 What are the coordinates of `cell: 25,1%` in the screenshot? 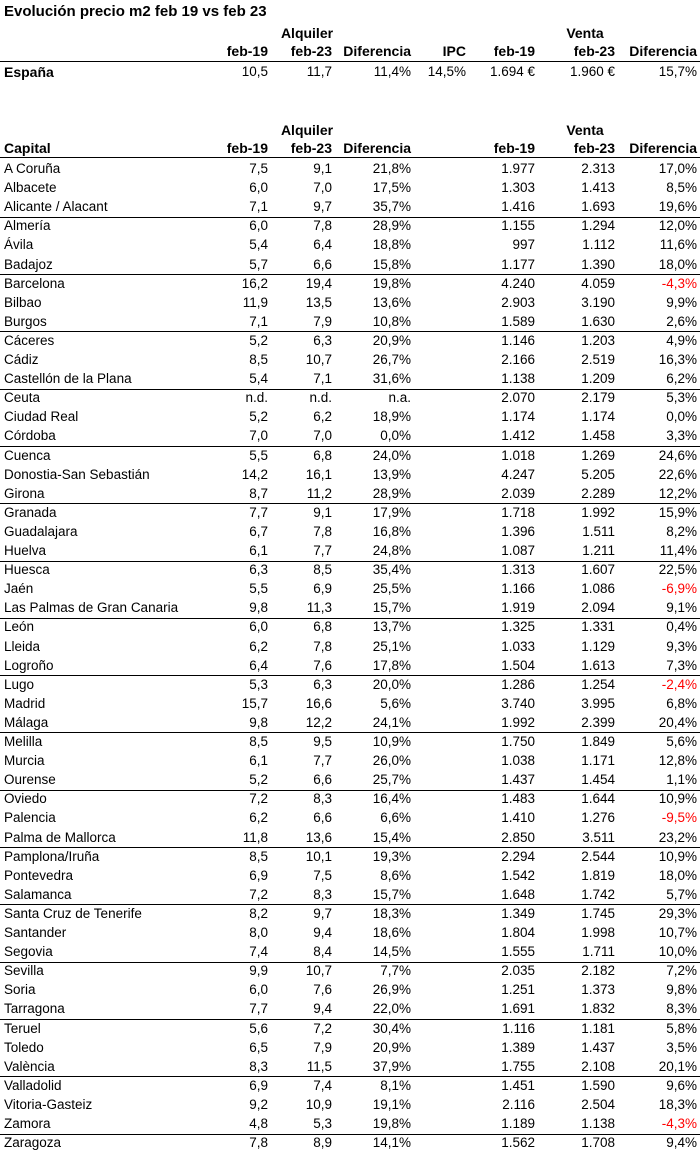 It's located at (391, 646).